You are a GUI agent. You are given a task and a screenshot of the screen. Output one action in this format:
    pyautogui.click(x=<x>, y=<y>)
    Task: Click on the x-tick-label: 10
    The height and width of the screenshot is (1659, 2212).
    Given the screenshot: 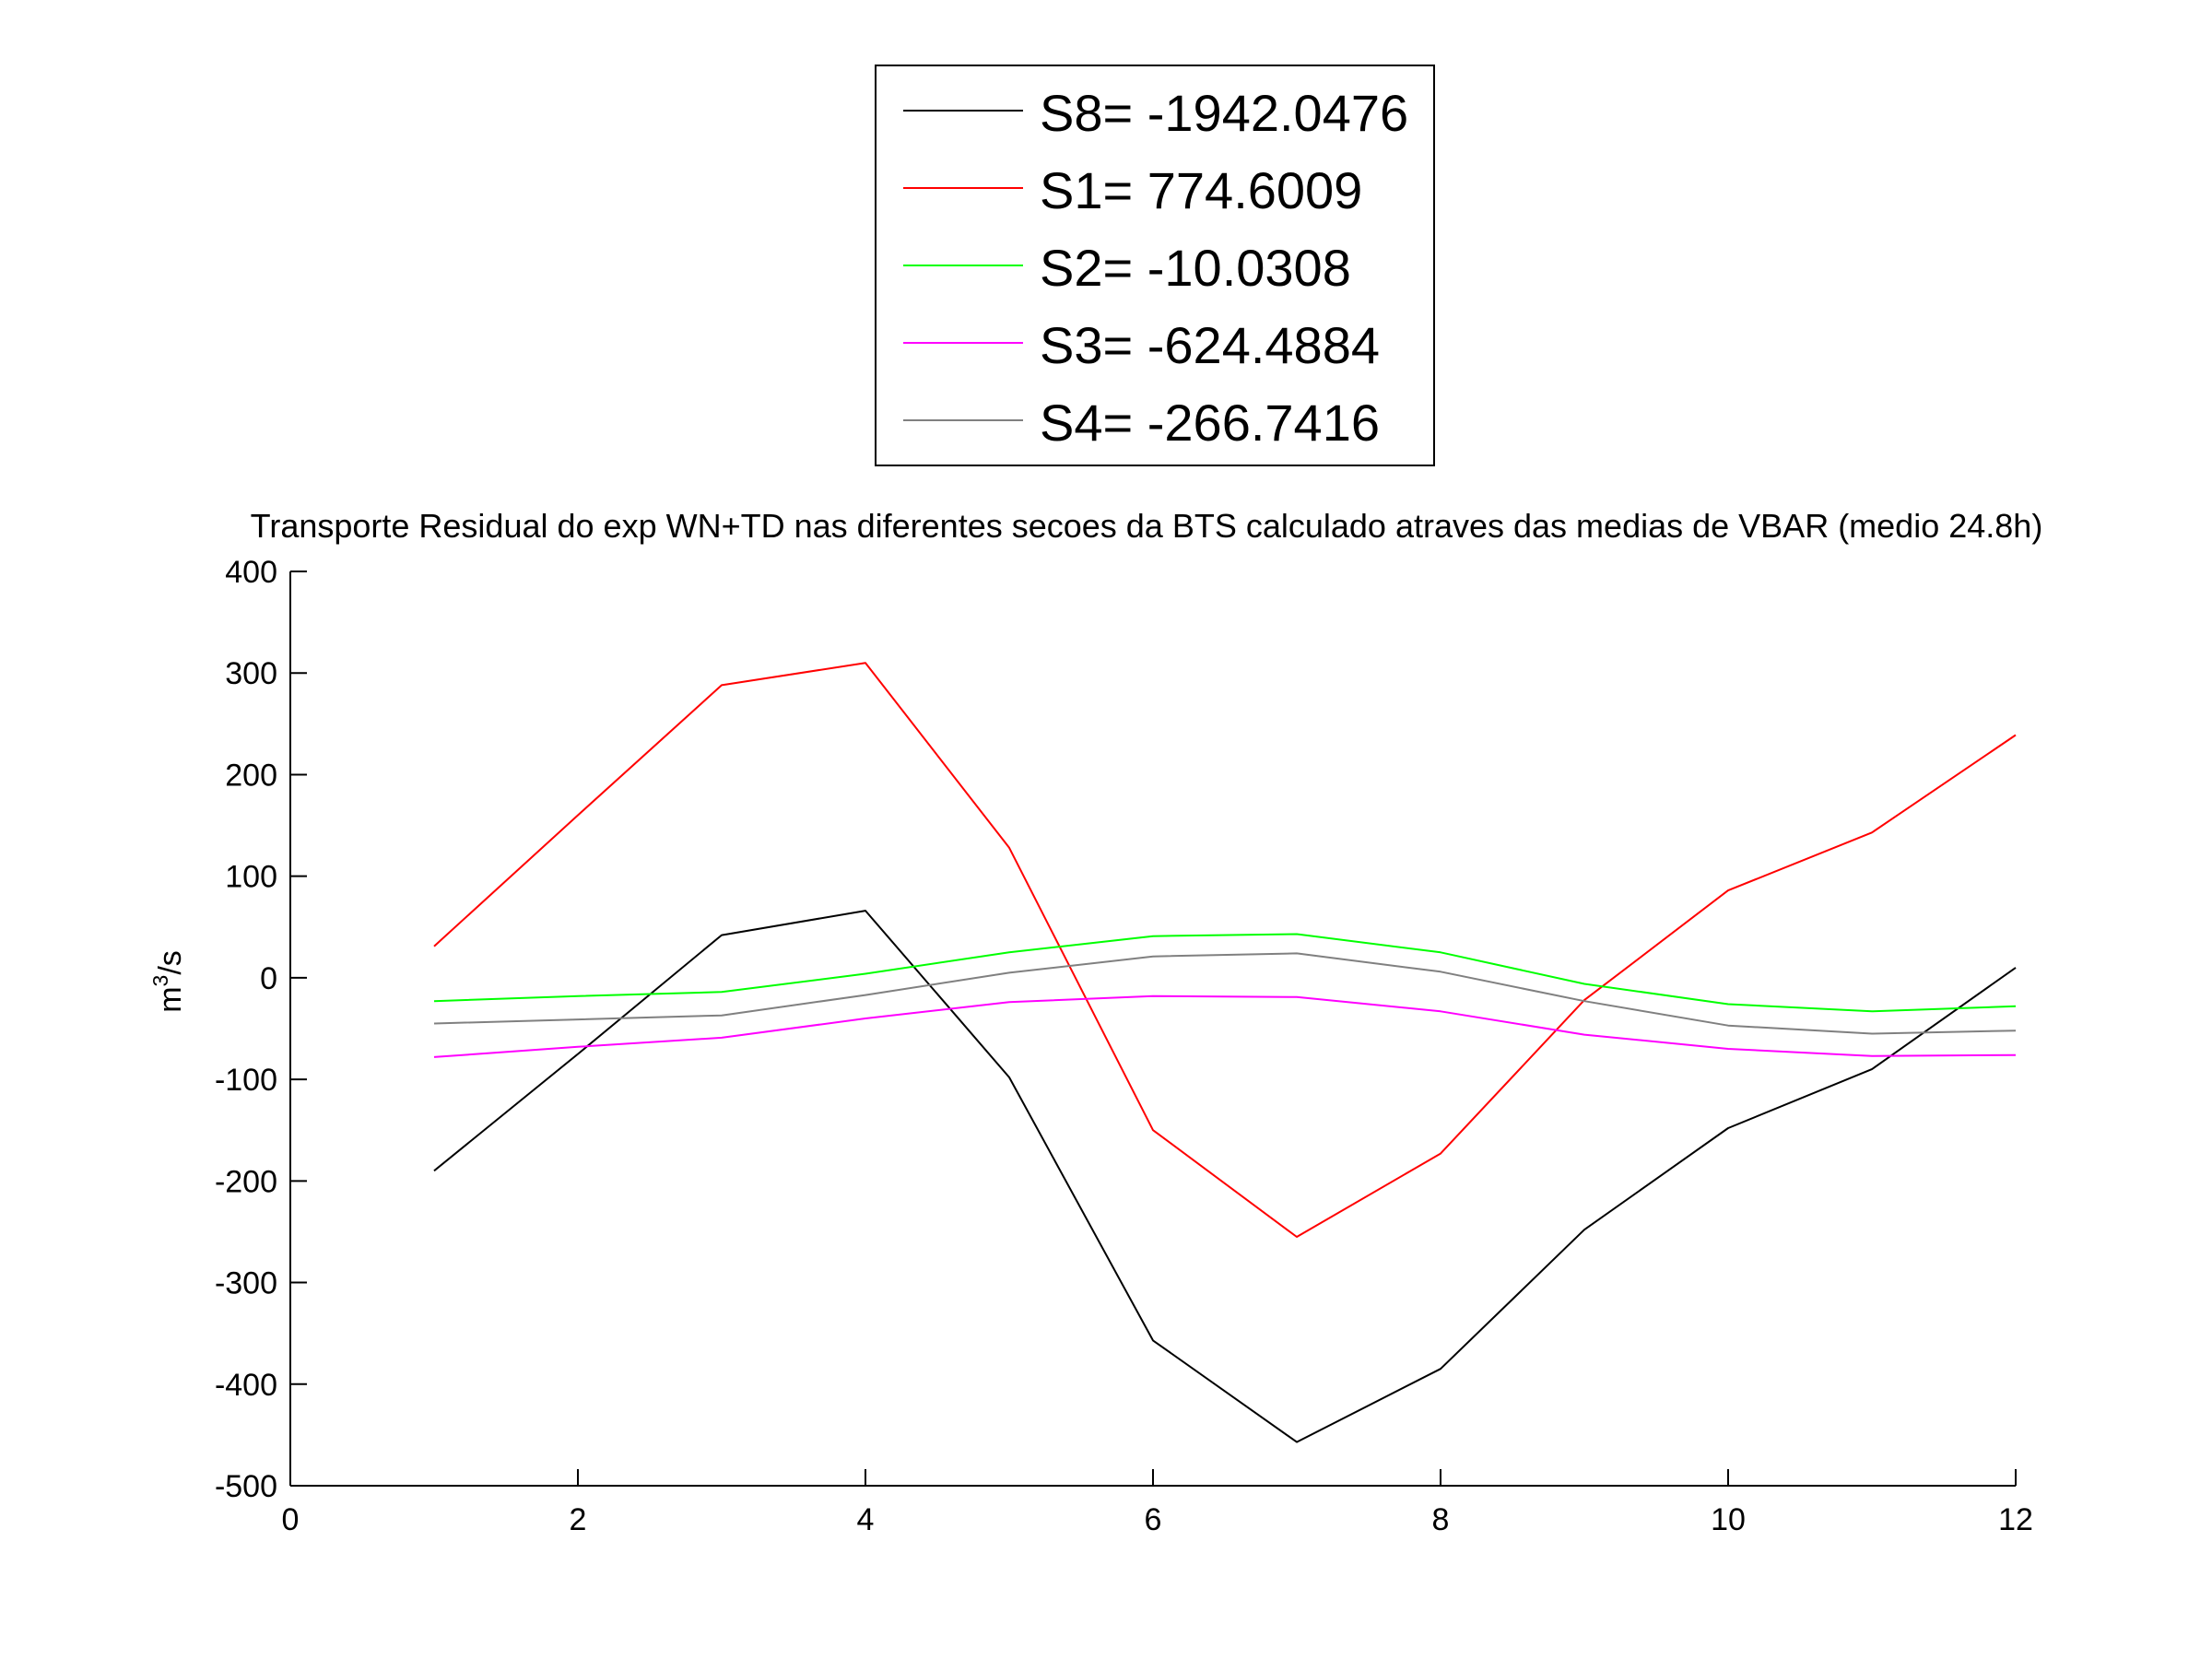 What is the action you would take?
    pyautogui.click(x=1728, y=1519)
    